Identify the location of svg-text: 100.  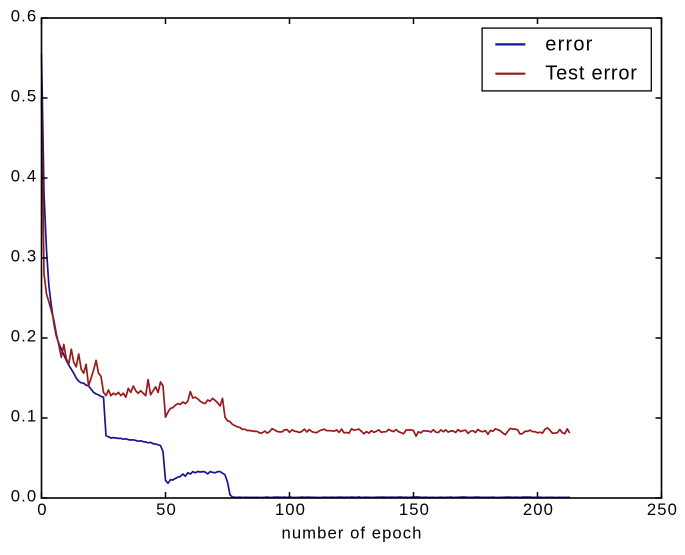
(290, 509).